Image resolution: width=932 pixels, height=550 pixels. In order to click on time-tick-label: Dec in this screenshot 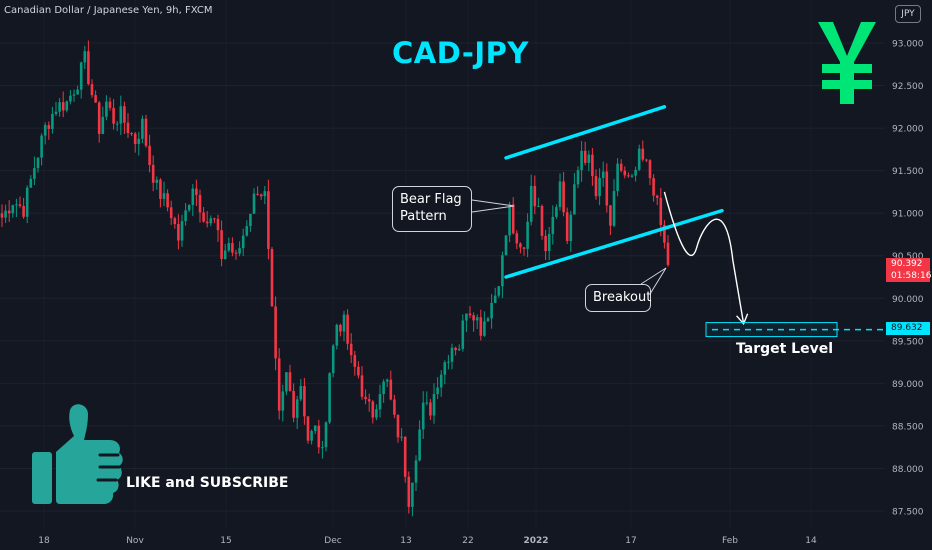, I will do `click(332, 541)`.